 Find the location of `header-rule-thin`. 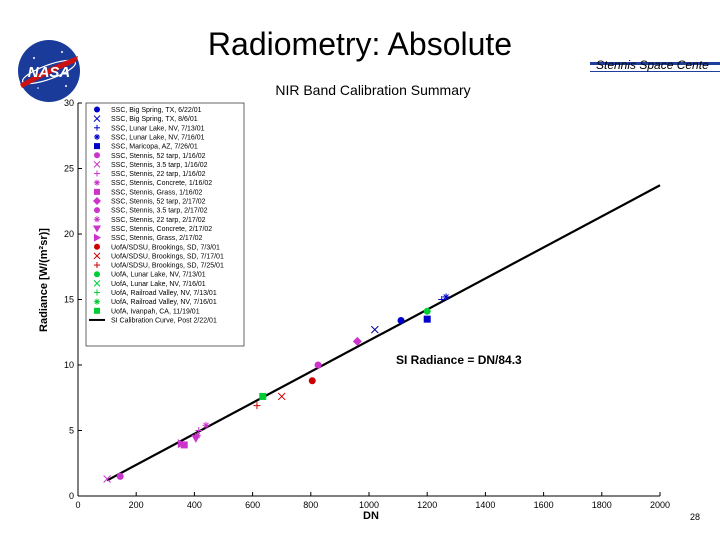

header-rule-thin is located at coordinates (655, 71).